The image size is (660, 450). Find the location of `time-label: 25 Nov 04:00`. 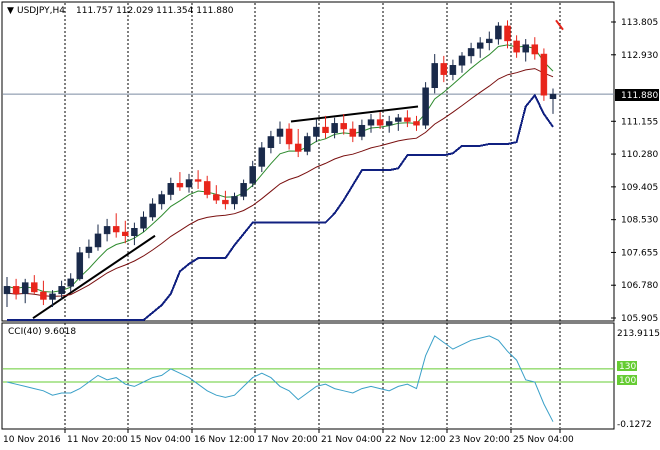

time-label: 25 Nov 04:00 is located at coordinates (543, 440).